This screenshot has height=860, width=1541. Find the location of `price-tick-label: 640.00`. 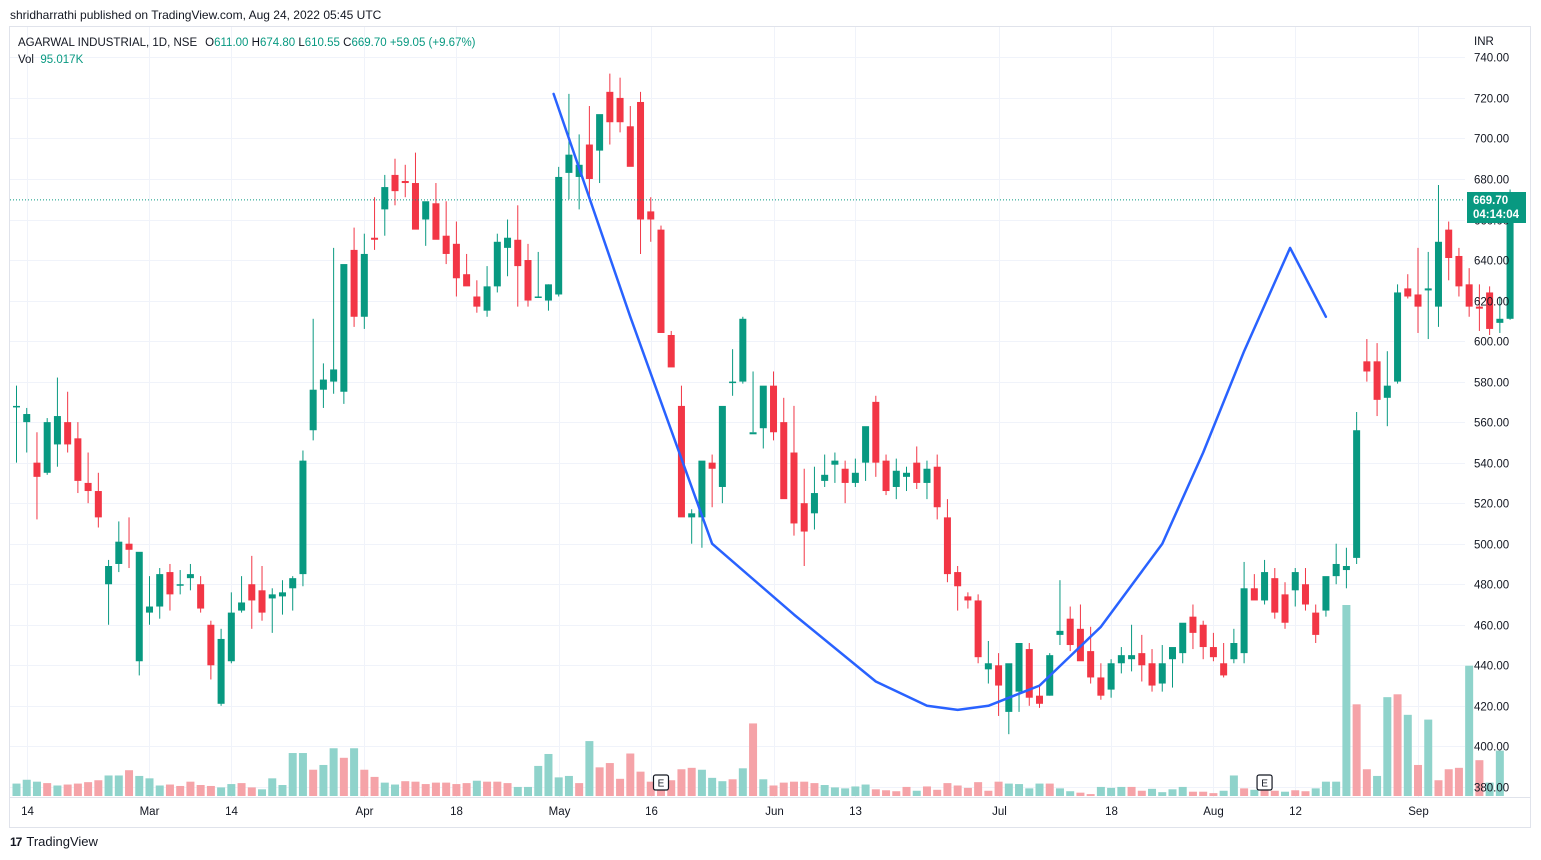

price-tick-label: 640.00 is located at coordinates (1491, 262).